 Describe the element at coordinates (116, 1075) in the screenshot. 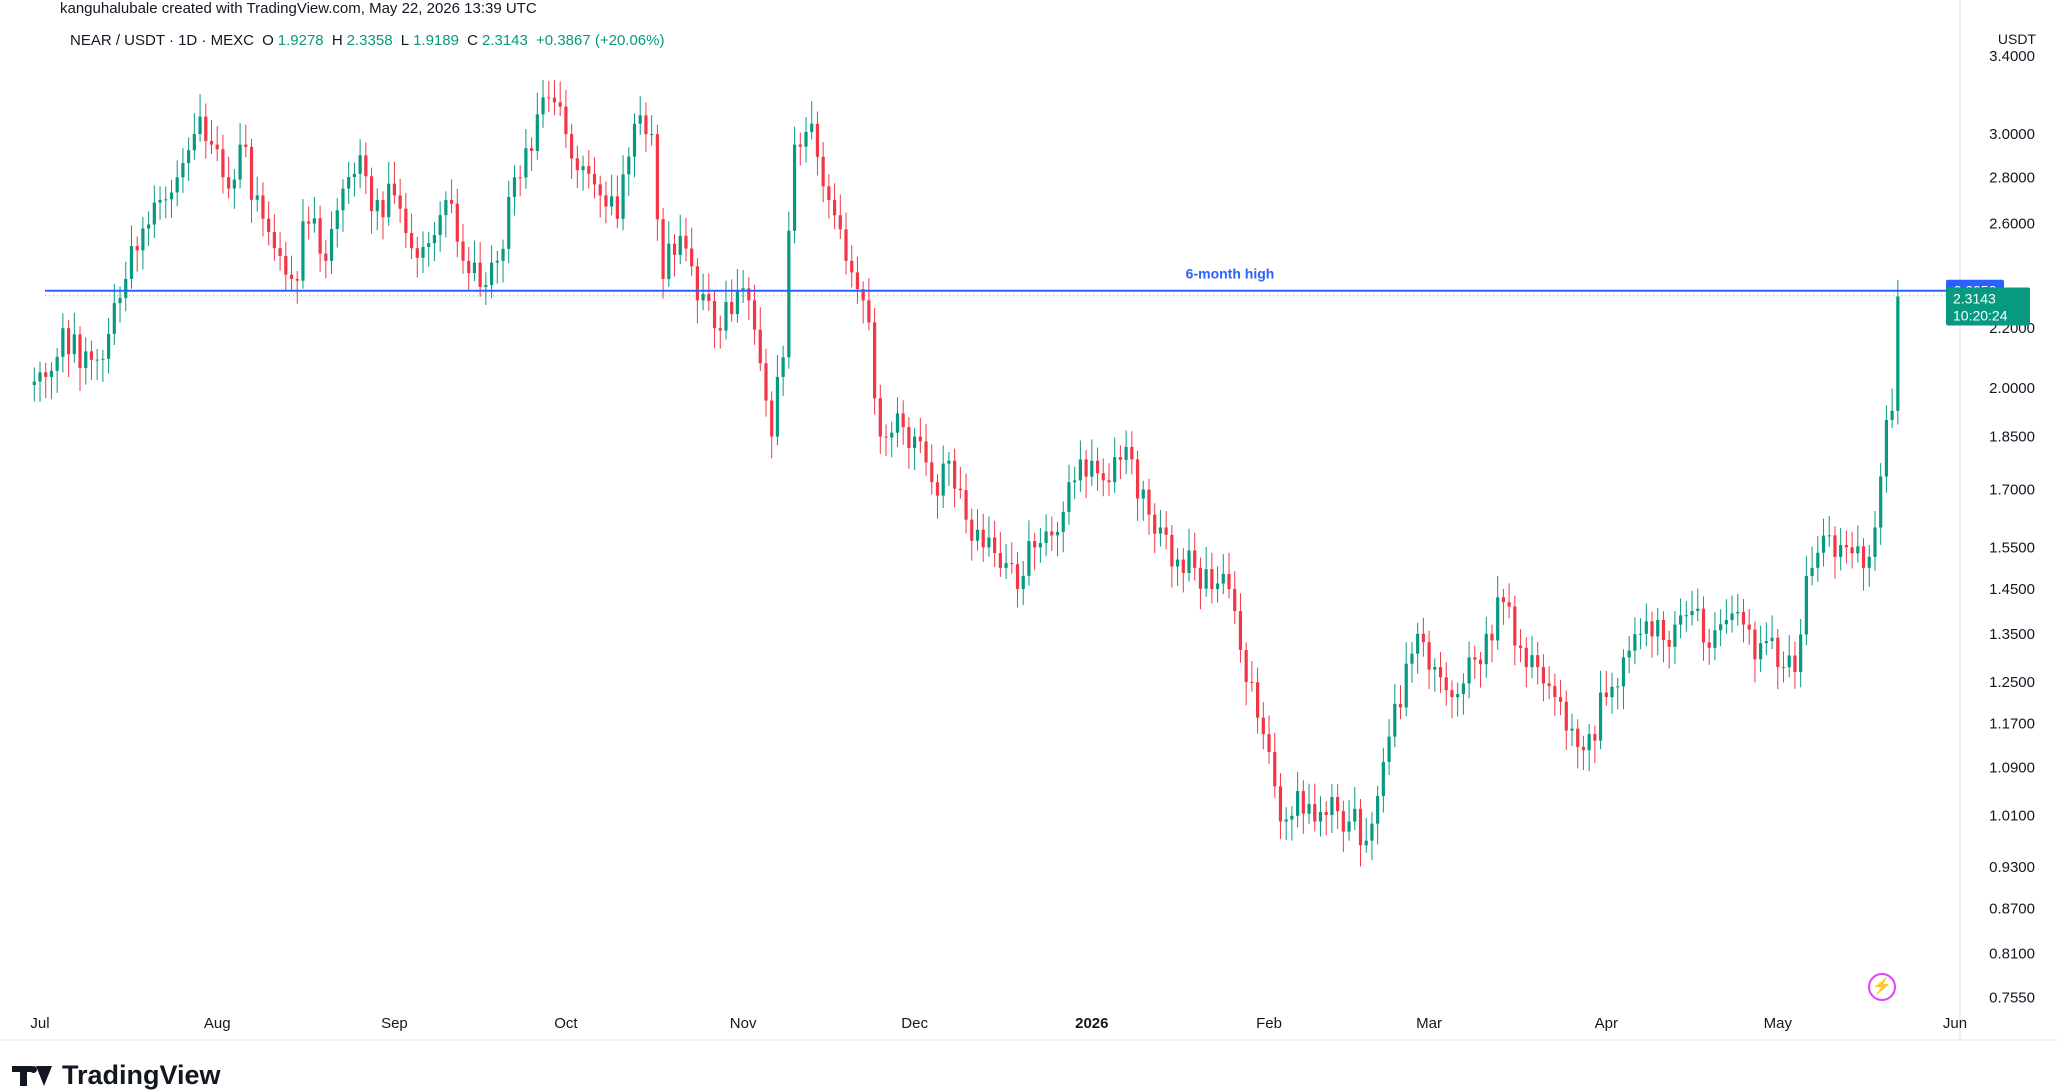

I see `tradingview-logo: TradingView` at that location.